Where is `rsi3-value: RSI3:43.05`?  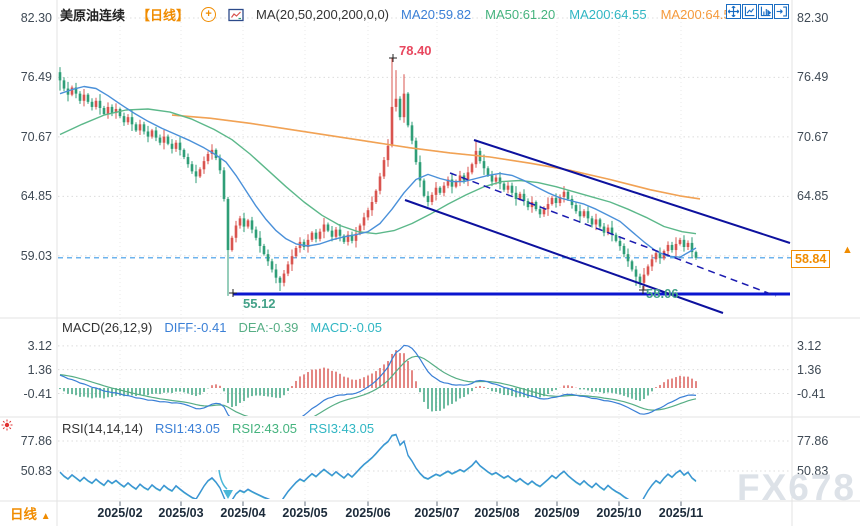 rsi3-value: RSI3:43.05 is located at coordinates (342, 428).